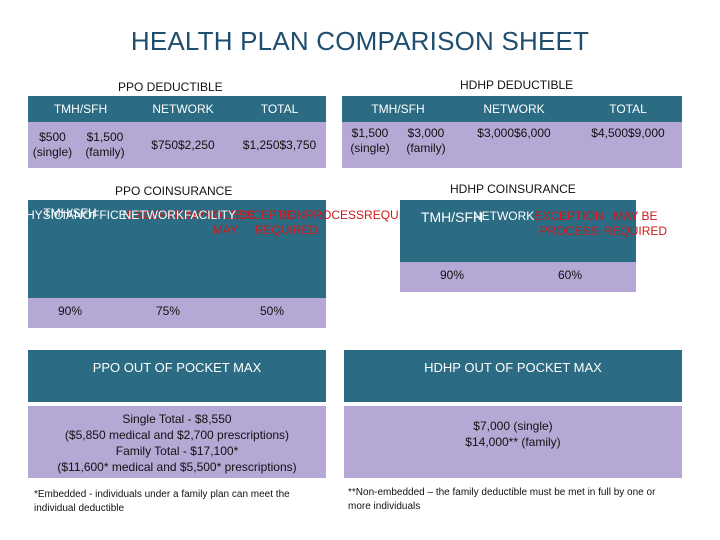 The width and height of the screenshot is (720, 540). I want to click on hdhp-coinsurance-value-row, so click(518, 277).